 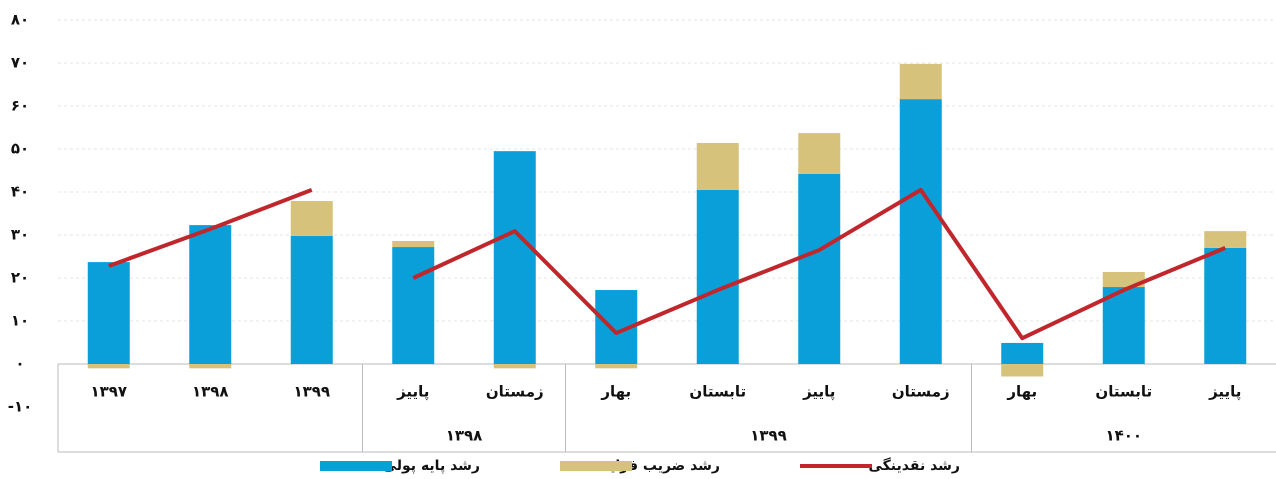 What do you see at coordinates (20, 106) in the screenshot?
I see `y-tick-label: ۶۰` at bounding box center [20, 106].